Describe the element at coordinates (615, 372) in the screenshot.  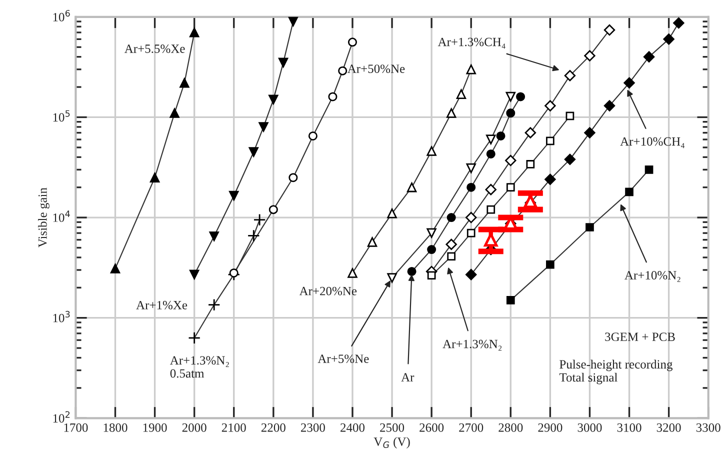
I see `annotation: Pulse-height recording Total signal` at that location.